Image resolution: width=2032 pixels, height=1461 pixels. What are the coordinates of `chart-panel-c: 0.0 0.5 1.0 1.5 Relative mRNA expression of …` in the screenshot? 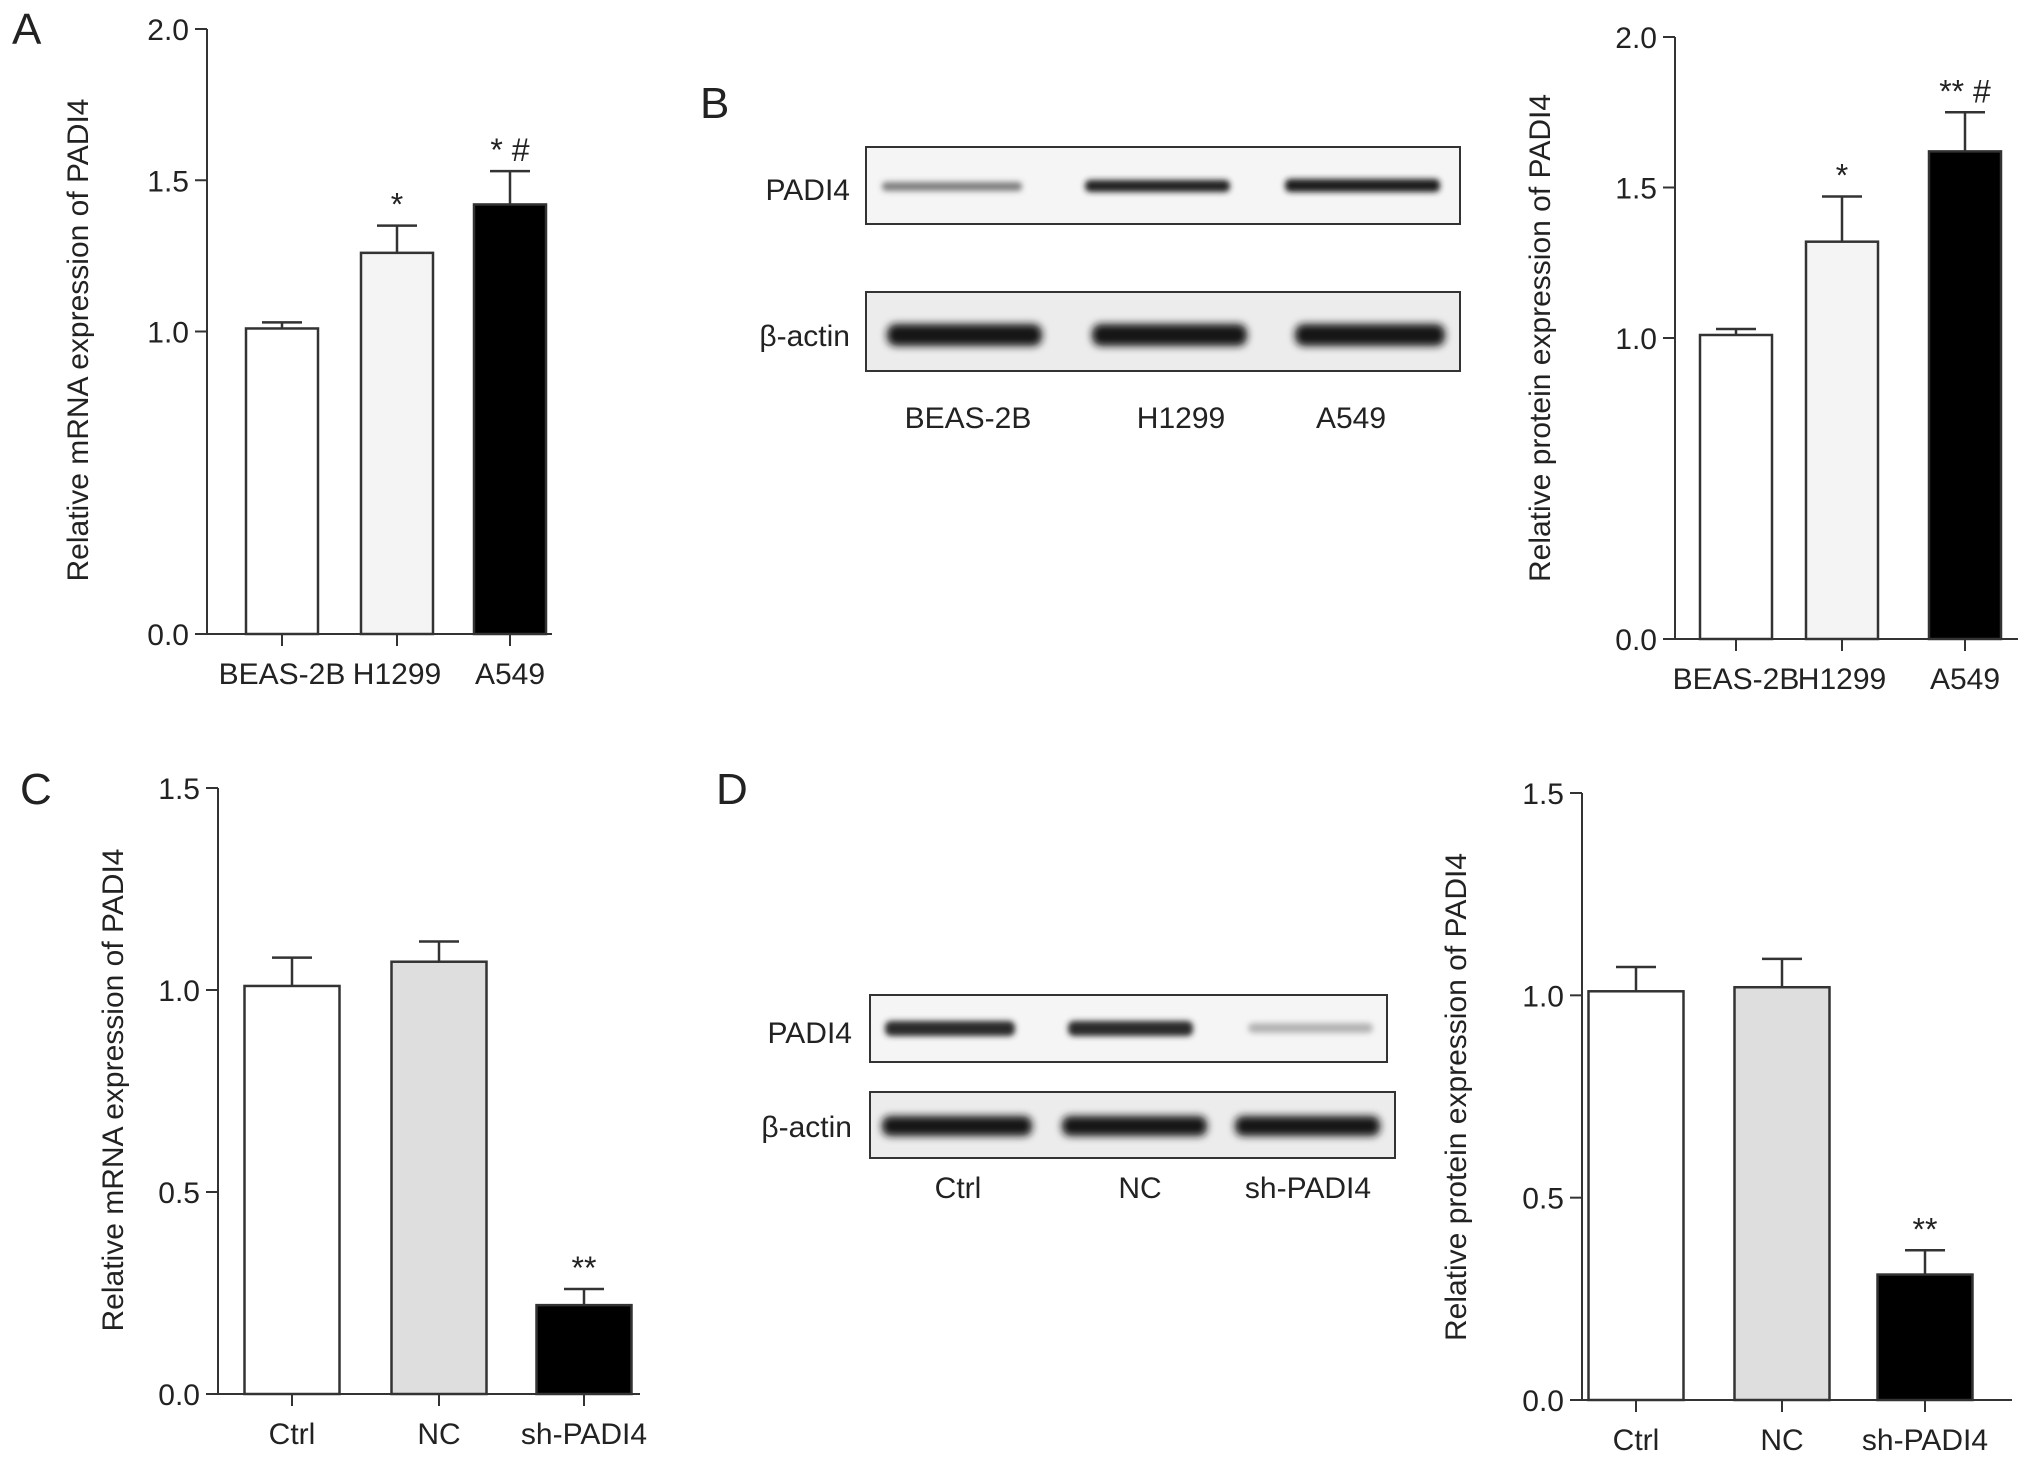 It's located at (372, 1112).